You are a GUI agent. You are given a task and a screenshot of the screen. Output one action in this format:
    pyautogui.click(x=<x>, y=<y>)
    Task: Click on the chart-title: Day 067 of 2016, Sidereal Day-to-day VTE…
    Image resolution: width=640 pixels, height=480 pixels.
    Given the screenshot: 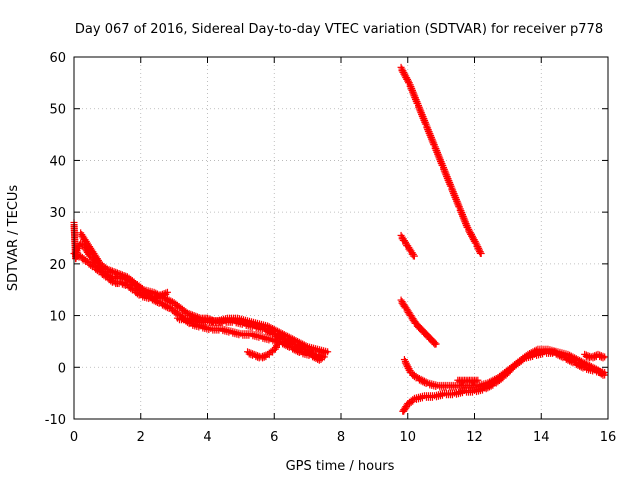 What is the action you would take?
    pyautogui.click(x=339, y=29)
    